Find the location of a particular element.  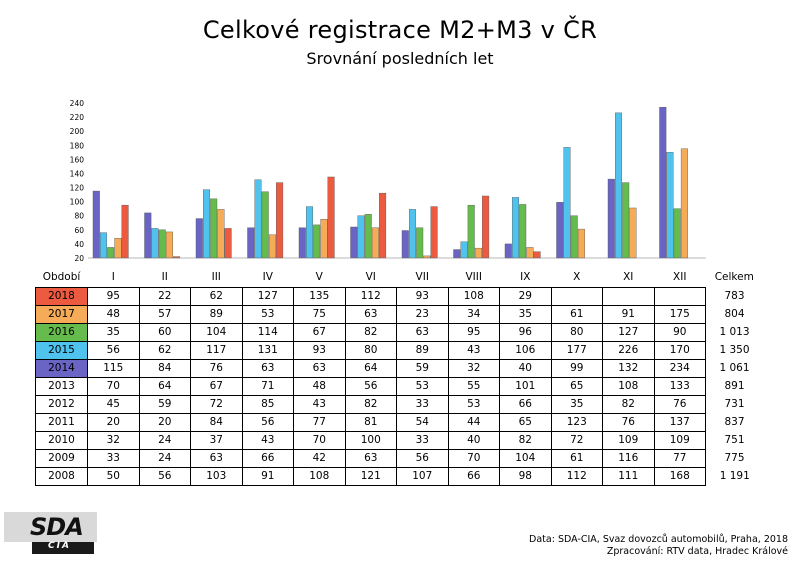

table-cell: 123 is located at coordinates (576, 422).